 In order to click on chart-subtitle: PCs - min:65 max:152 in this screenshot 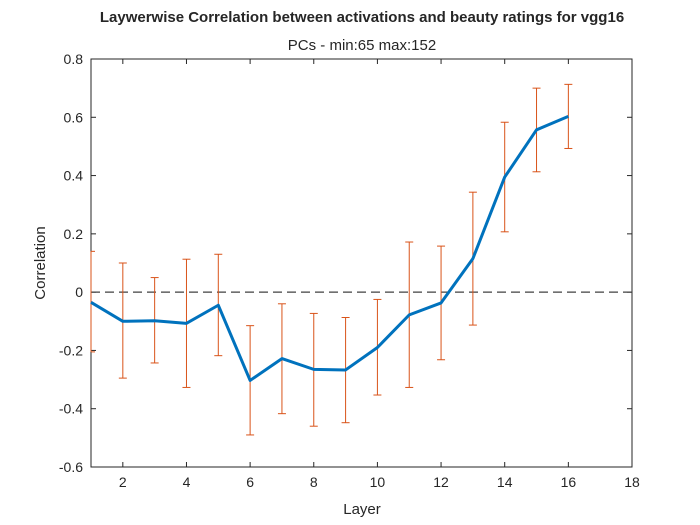, I will do `click(362, 45)`.